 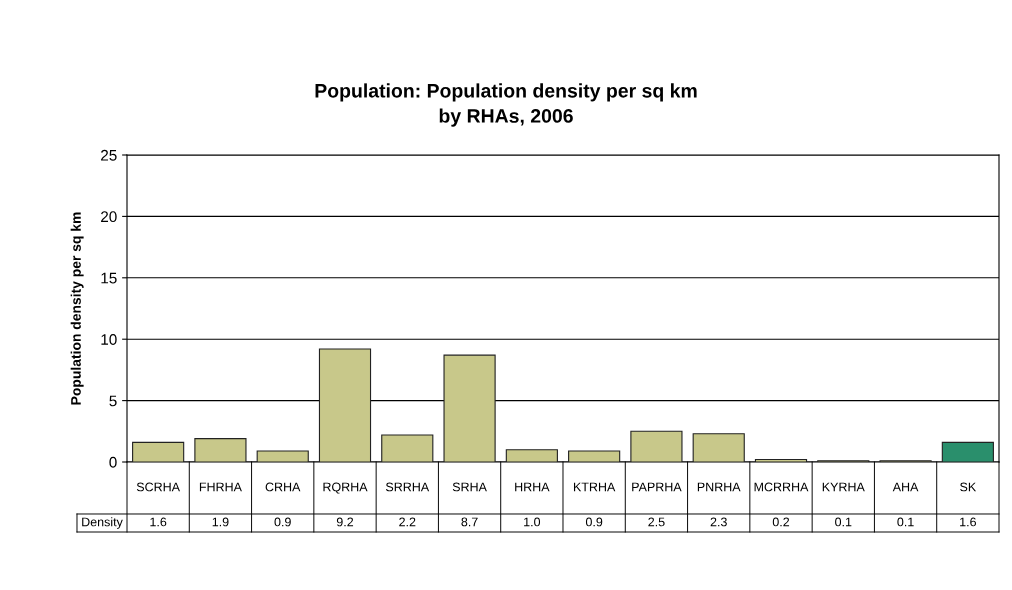 What do you see at coordinates (718, 522) in the screenshot?
I see `data-label: 2.3` at bounding box center [718, 522].